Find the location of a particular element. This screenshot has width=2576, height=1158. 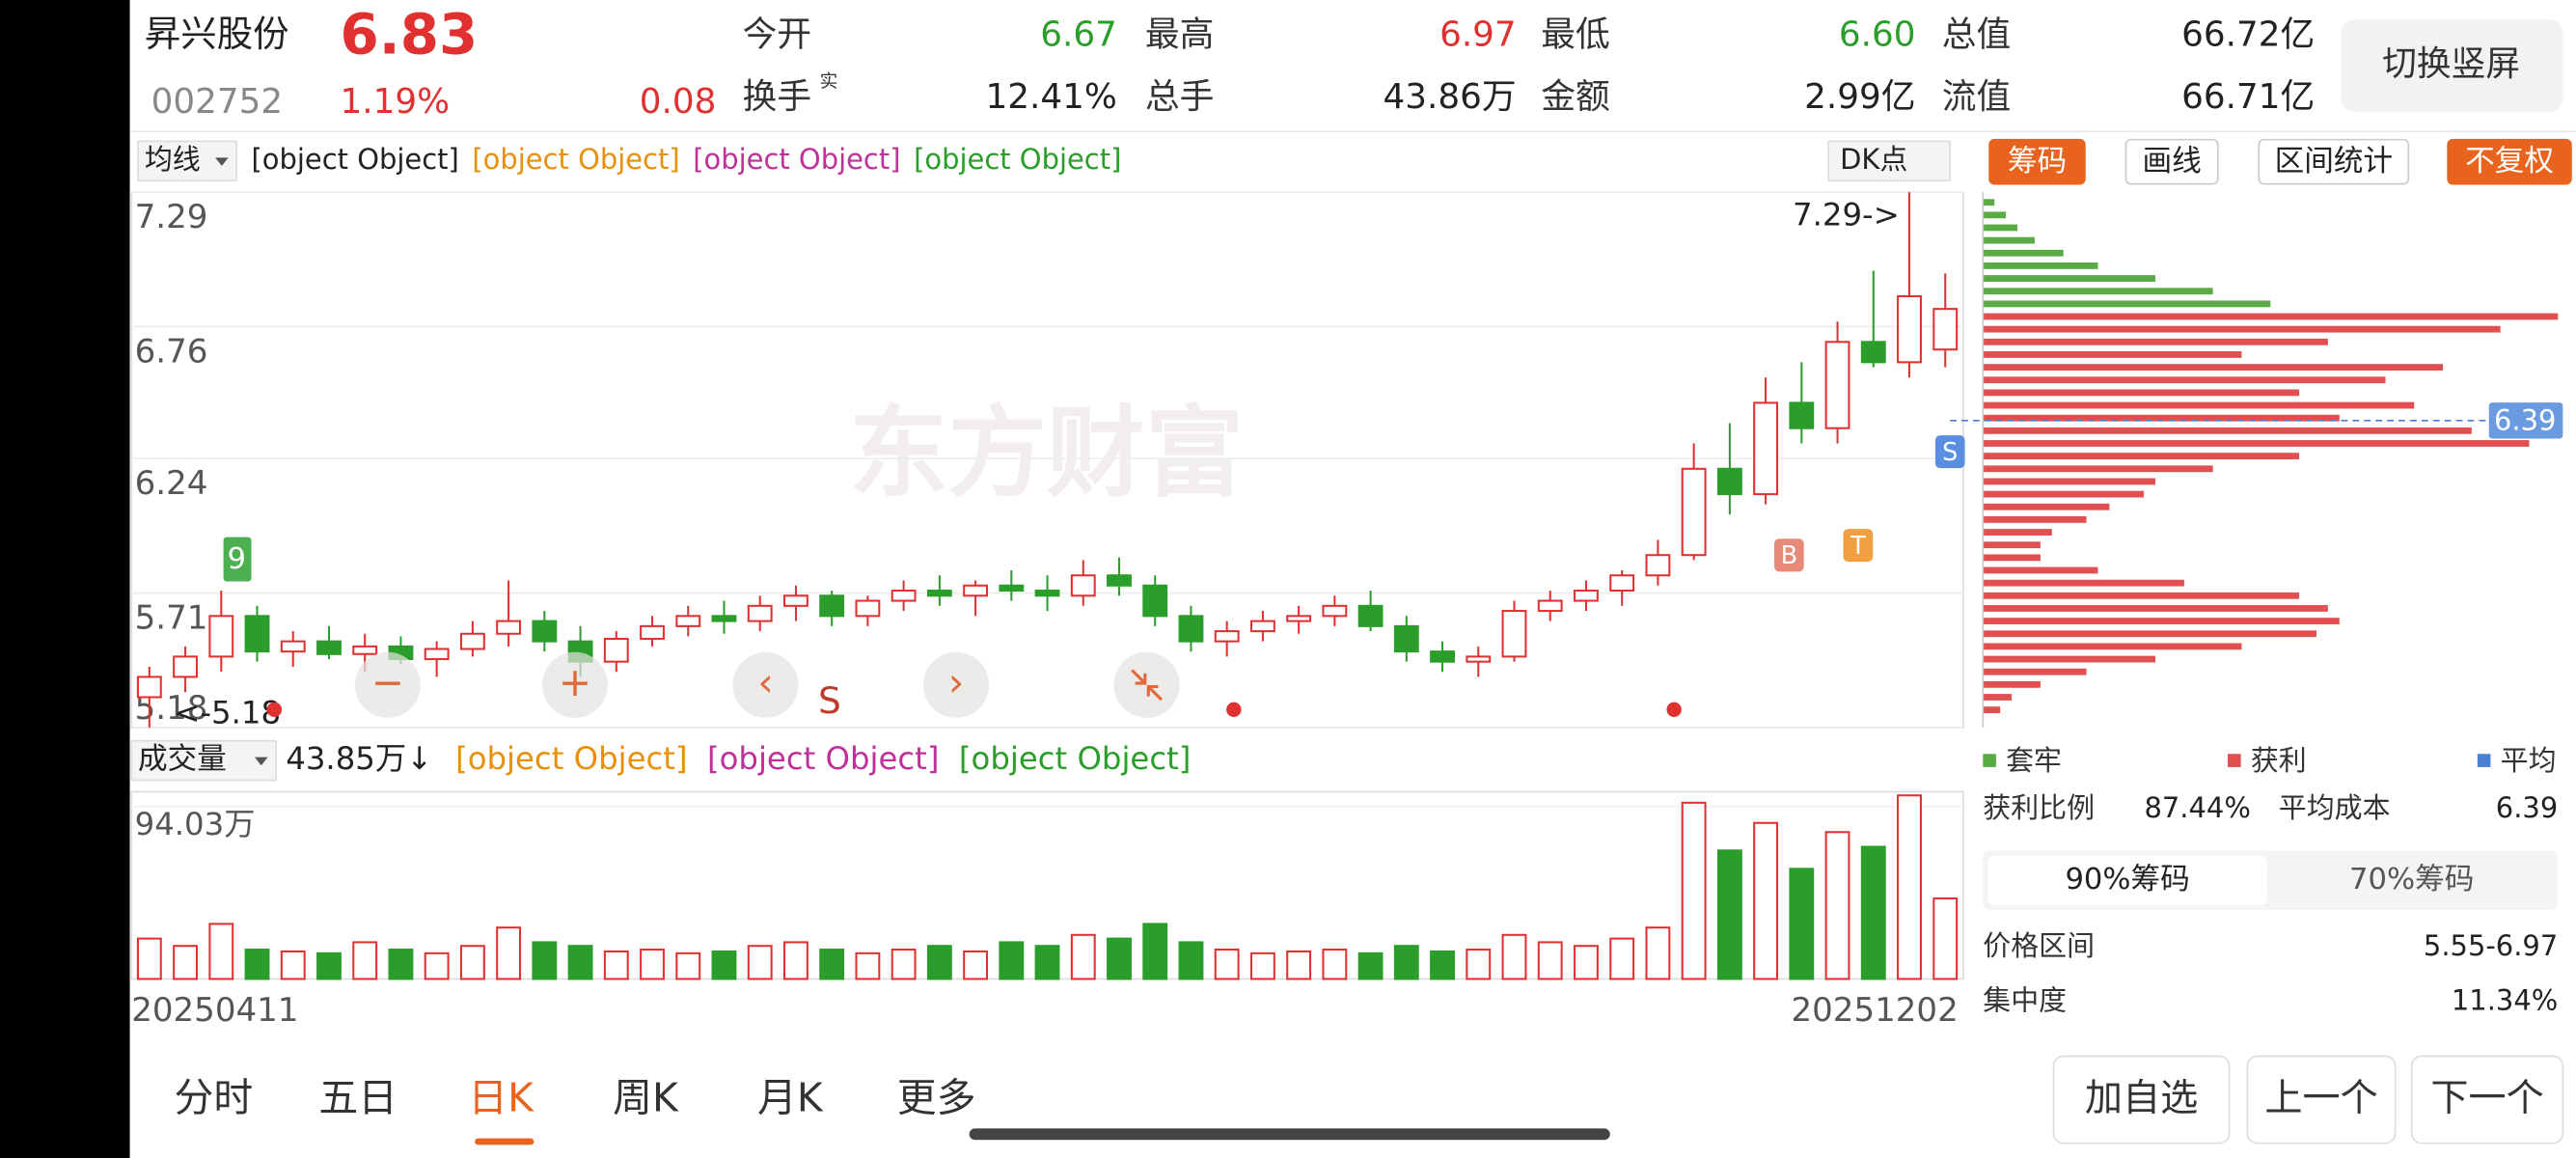

stock-price: 6.83 is located at coordinates (409, 34).